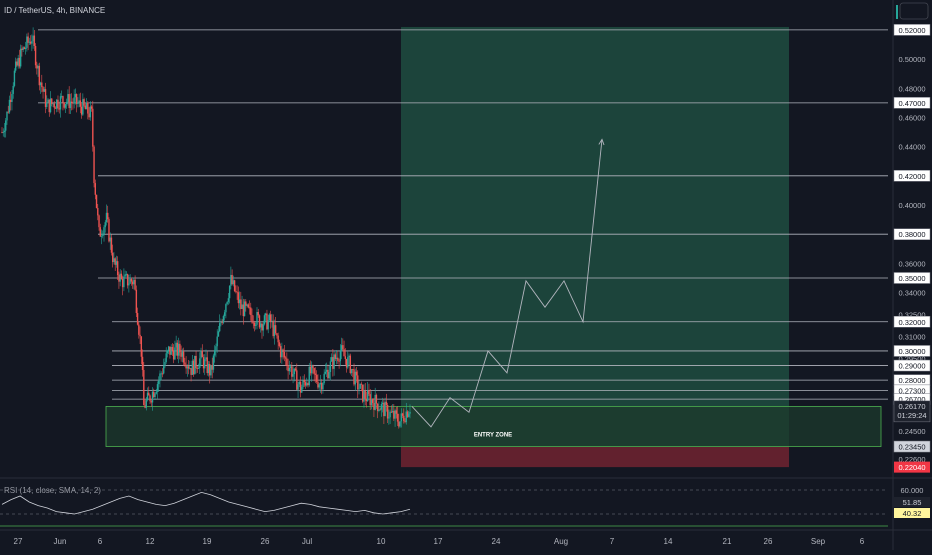 This screenshot has width=932, height=555. I want to click on loss-zone, so click(595, 457).